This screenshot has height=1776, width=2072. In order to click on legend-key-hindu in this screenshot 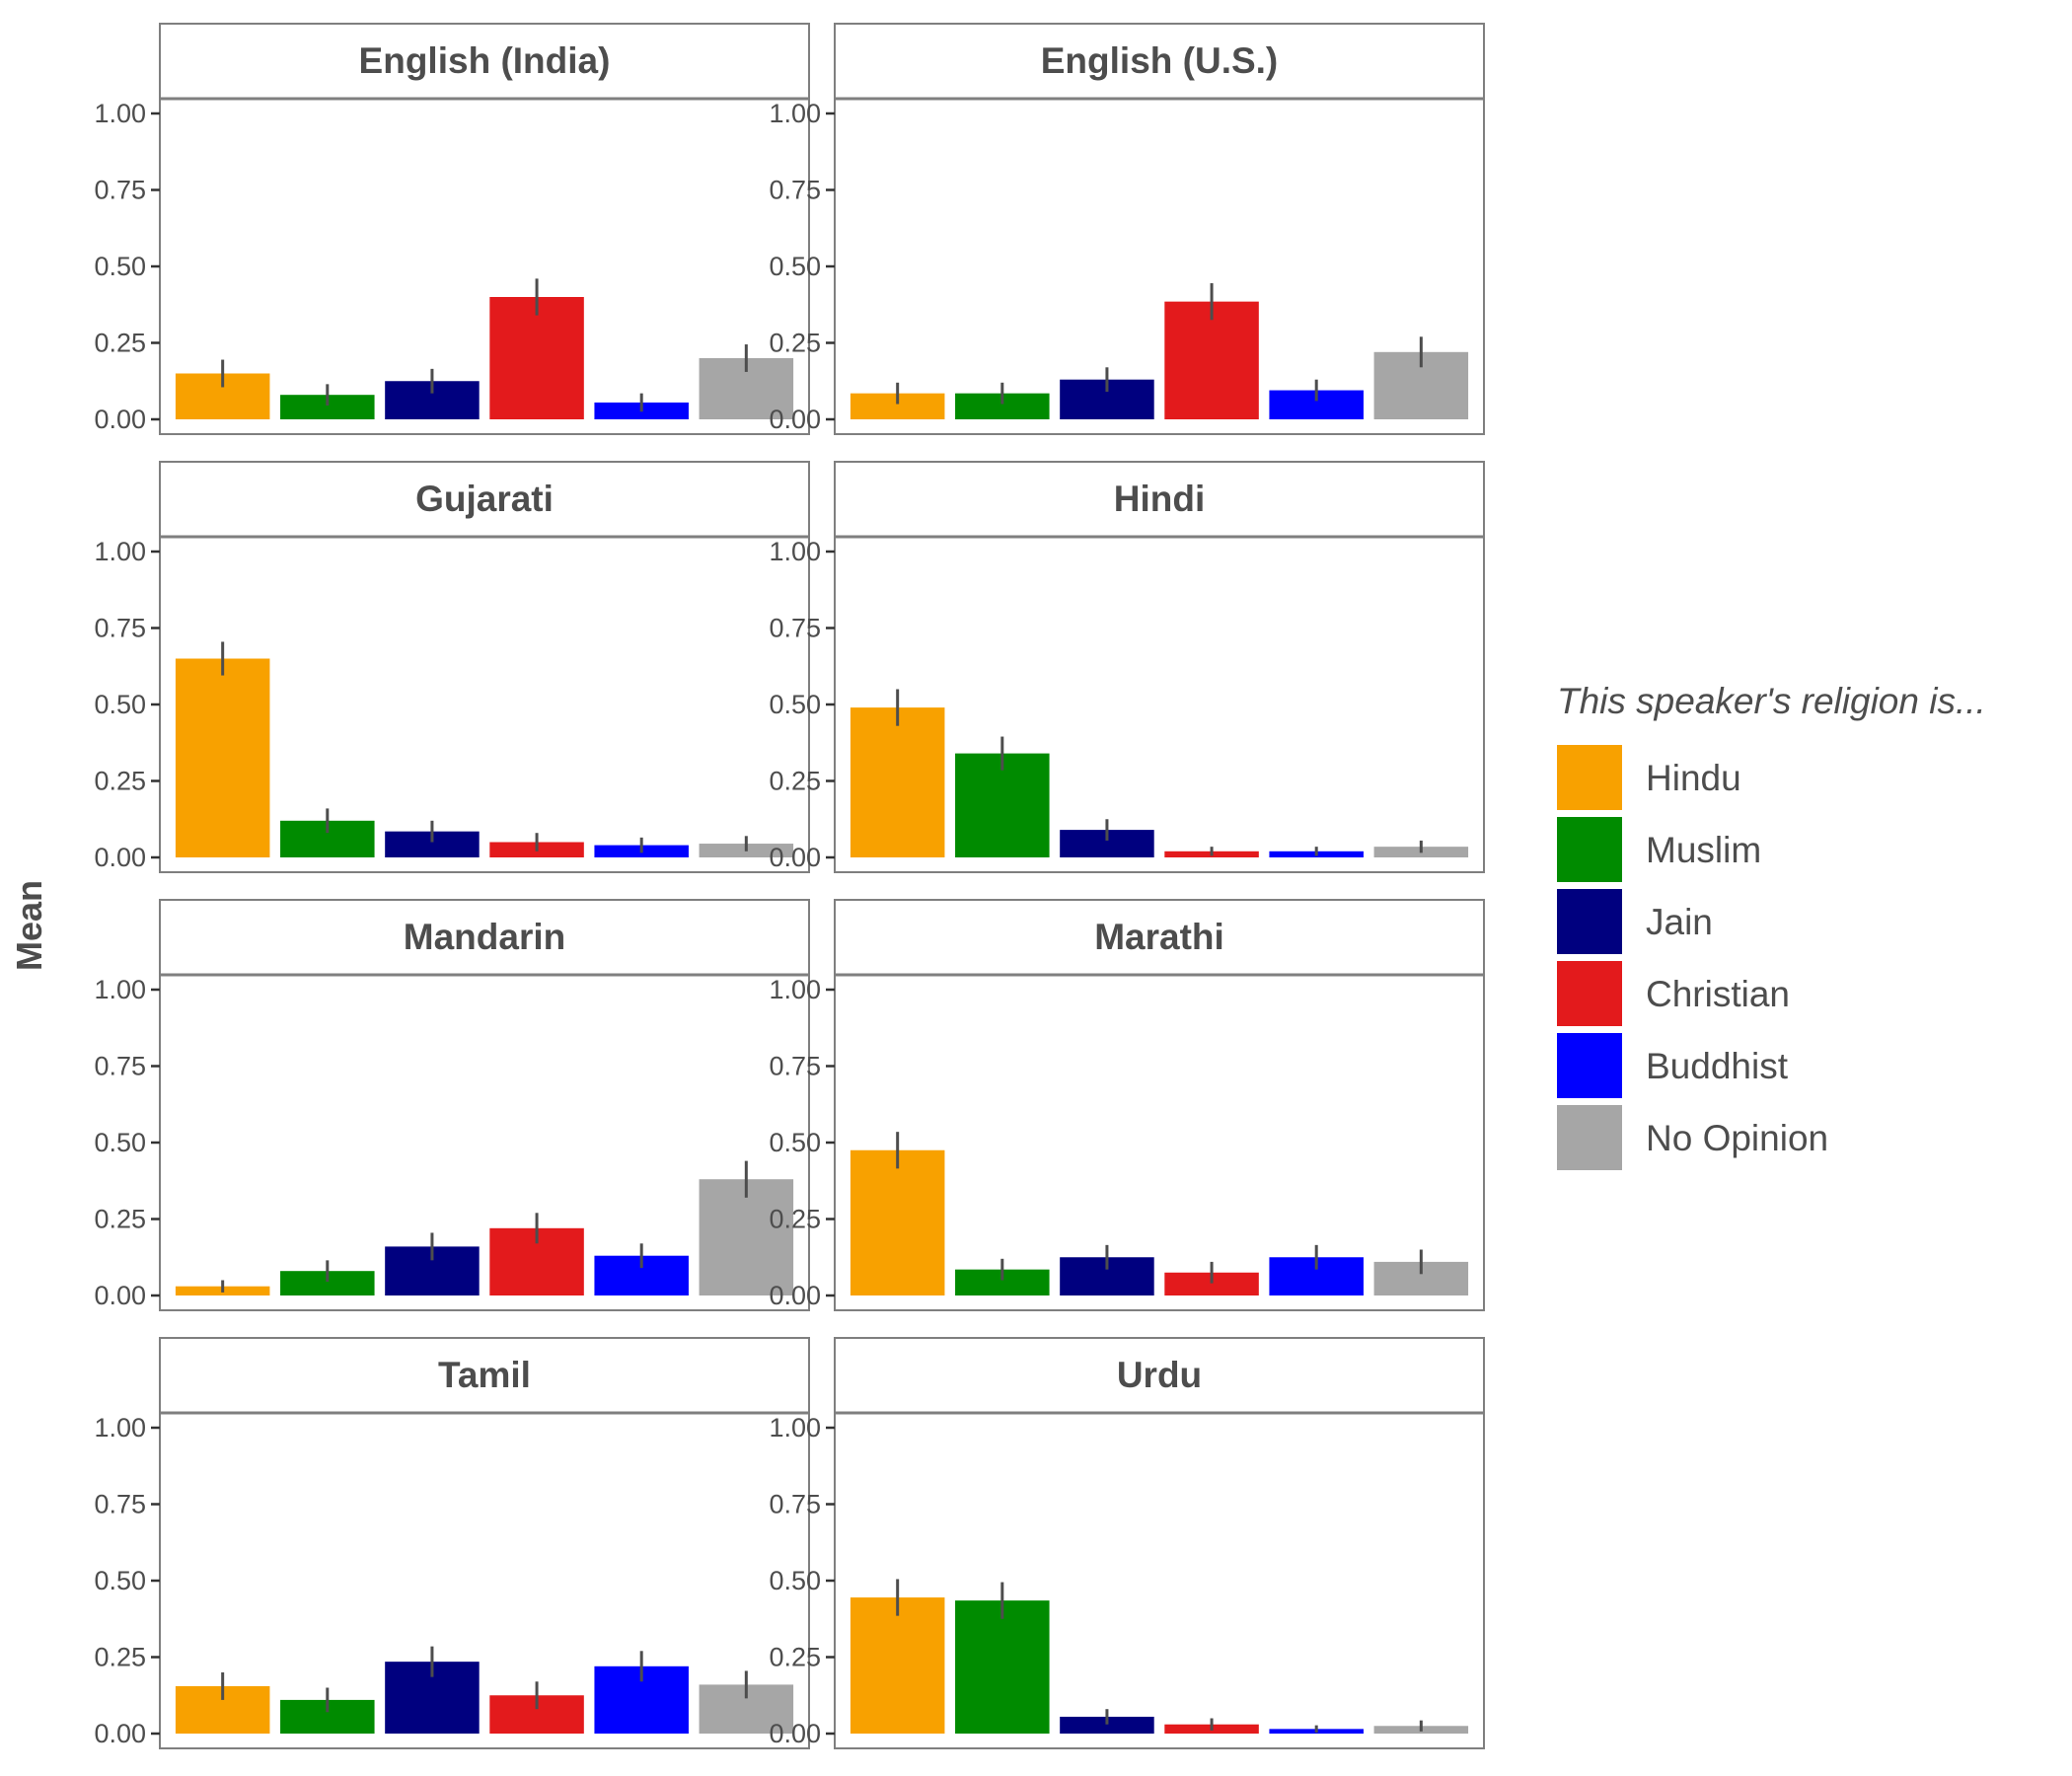, I will do `click(1589, 777)`.